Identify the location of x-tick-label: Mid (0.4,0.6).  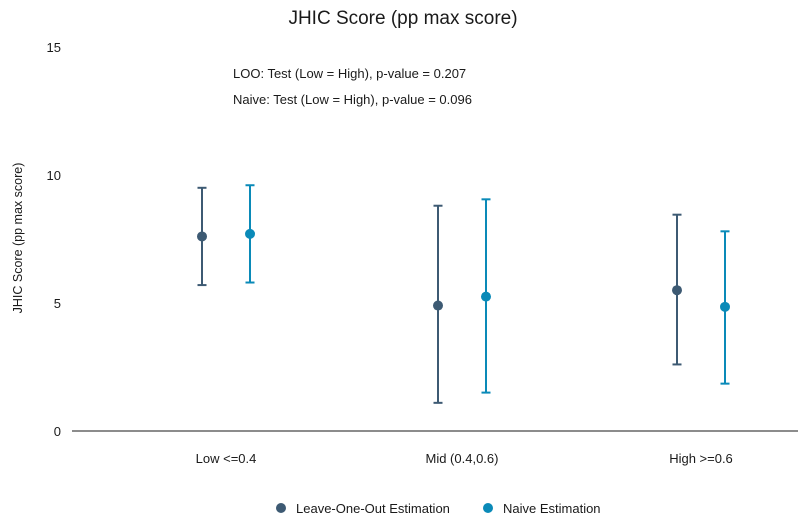
(462, 458).